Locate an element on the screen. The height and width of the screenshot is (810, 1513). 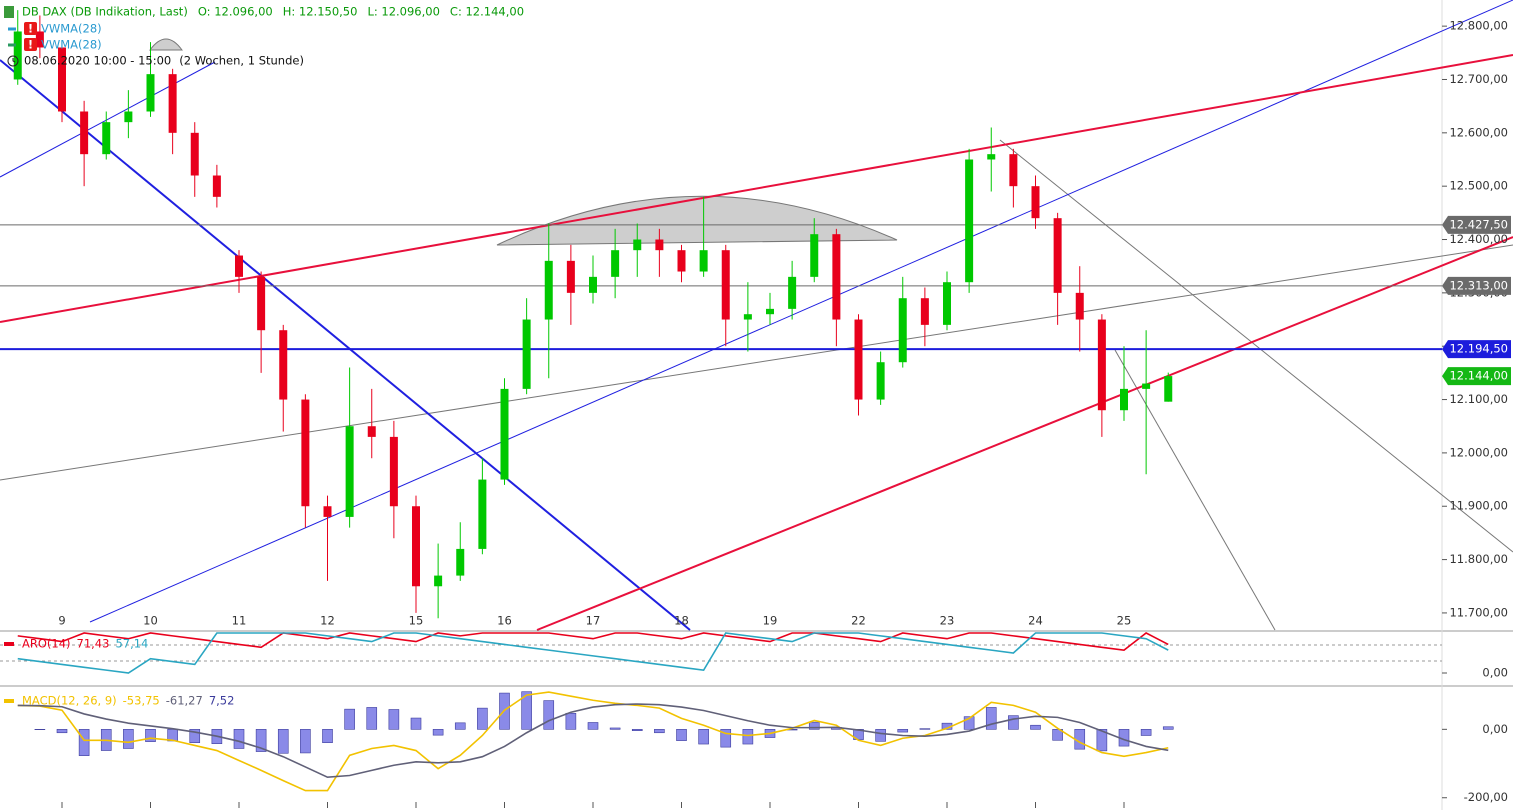
level-label: 12.144,00 is located at coordinates (1478, 376).